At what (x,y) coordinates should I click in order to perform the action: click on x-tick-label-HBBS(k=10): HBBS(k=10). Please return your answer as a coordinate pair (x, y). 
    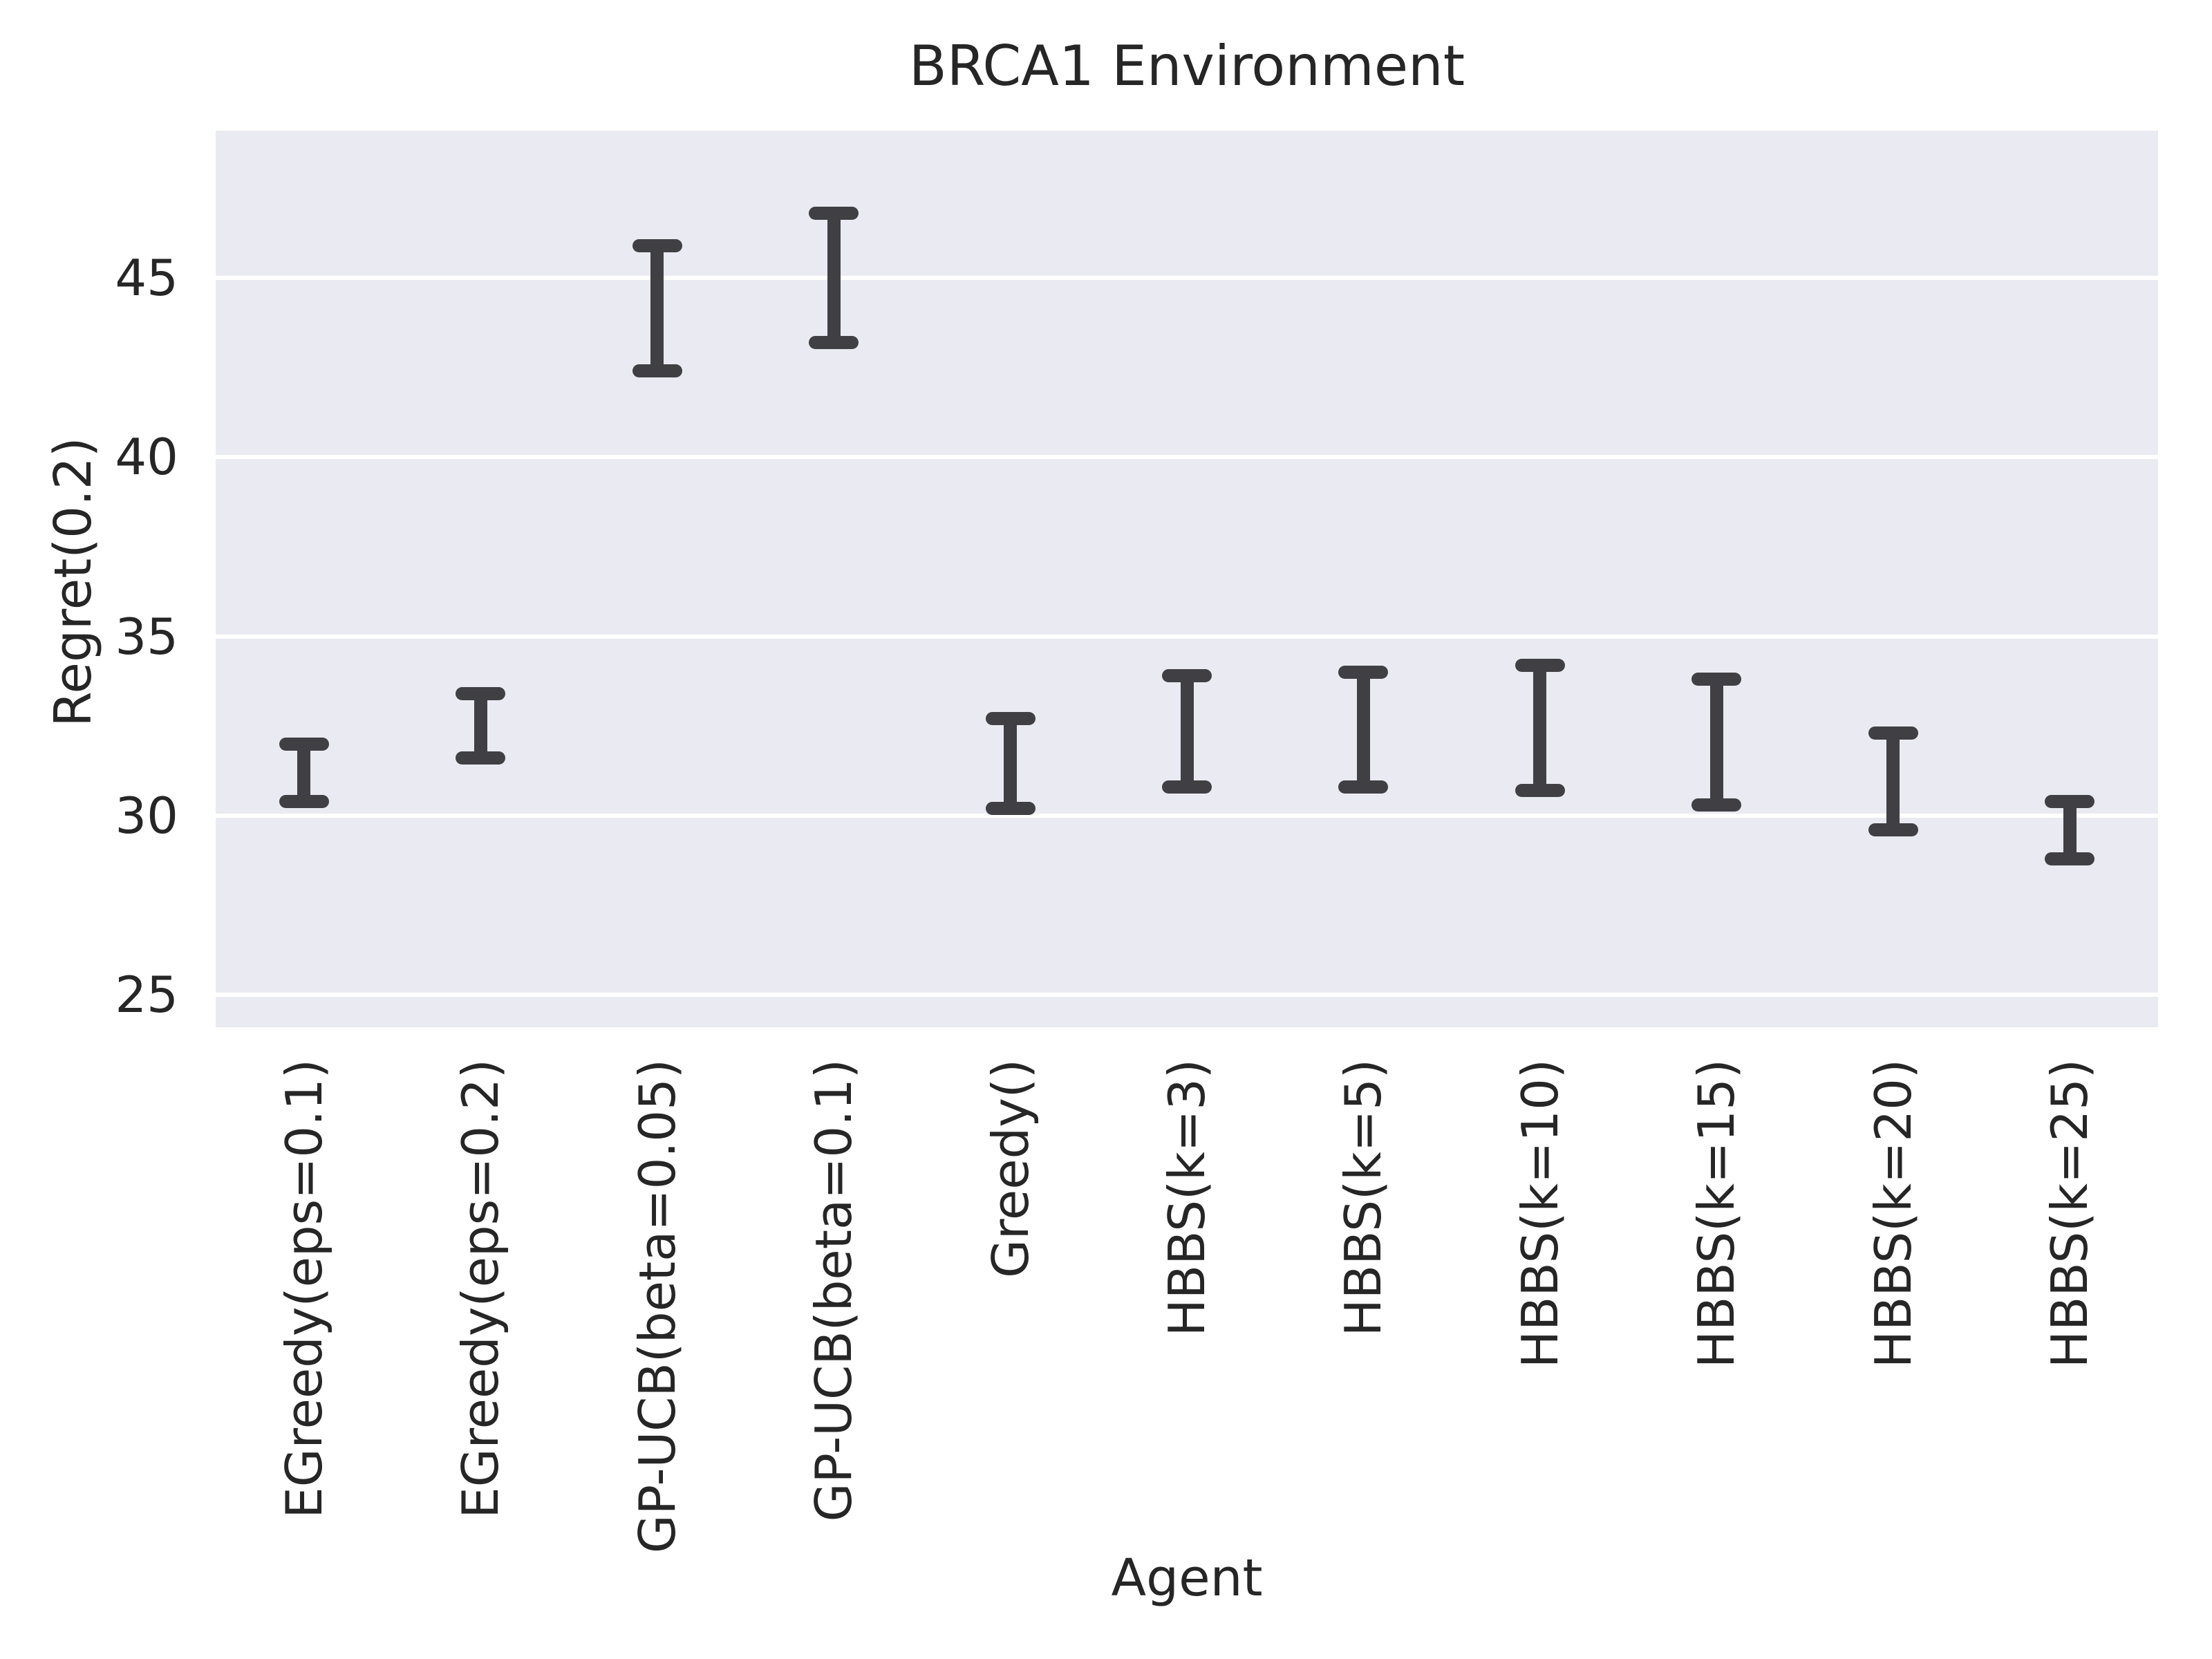
    Looking at the image, I should click on (1540, 1214).